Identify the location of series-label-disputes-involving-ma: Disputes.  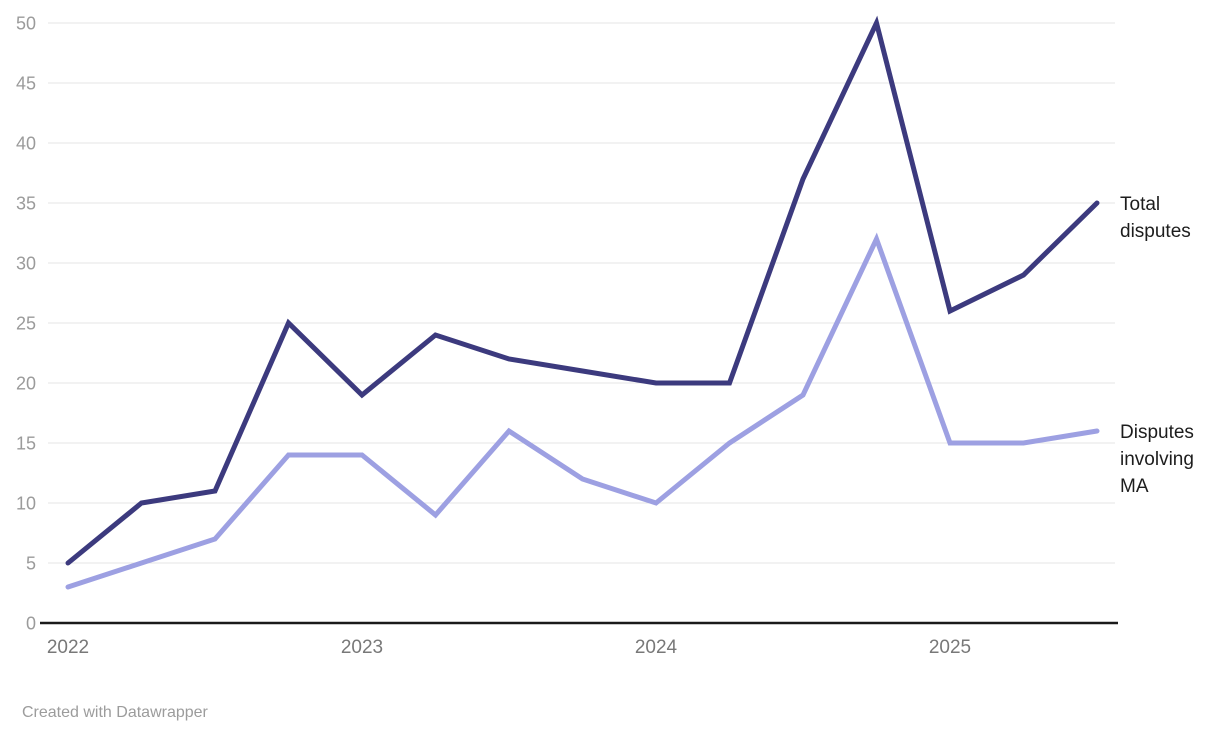
(1157, 432).